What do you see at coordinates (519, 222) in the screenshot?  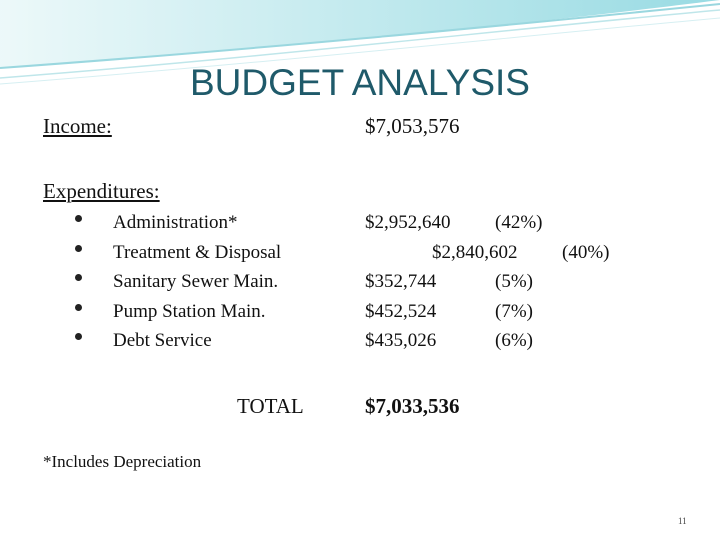 I see `item-percent: (42%)` at bounding box center [519, 222].